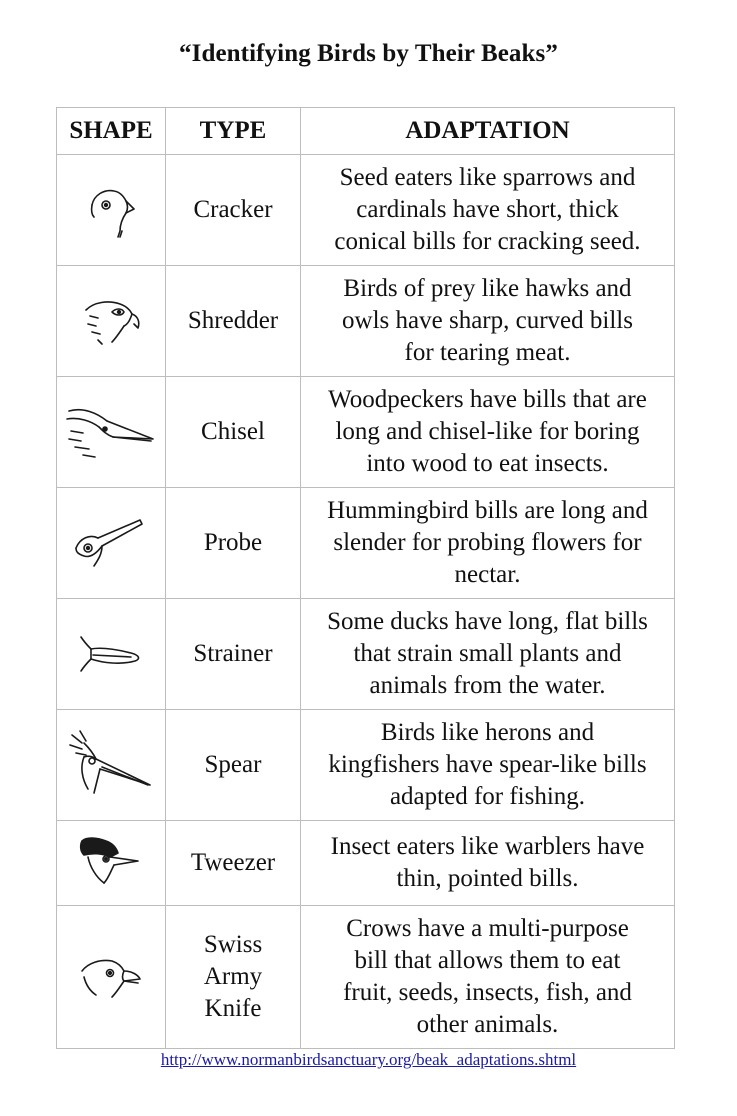 Image resolution: width=737 pixels, height=1116 pixels. What do you see at coordinates (233, 432) in the screenshot?
I see `type-cell: Chisel` at bounding box center [233, 432].